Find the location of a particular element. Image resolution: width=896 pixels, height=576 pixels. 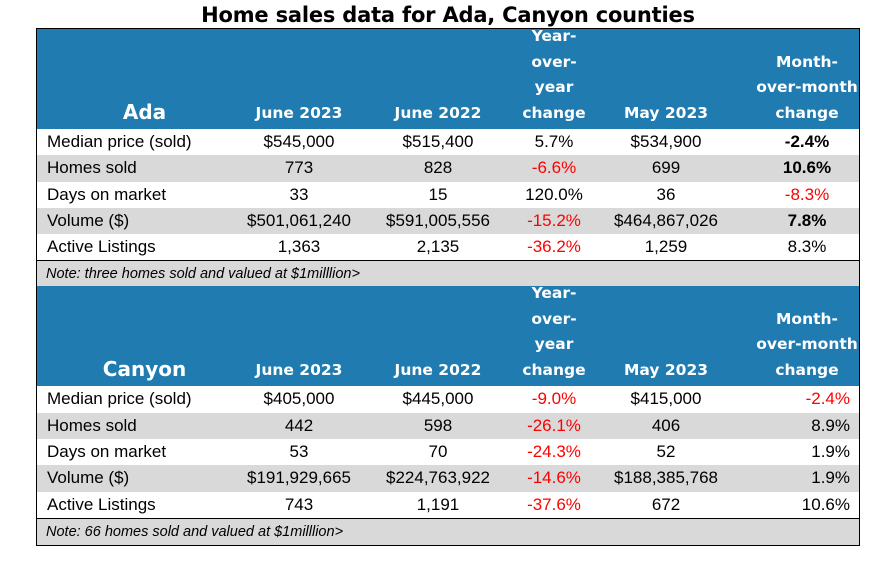

county-name: Canyon is located at coordinates (144, 369).